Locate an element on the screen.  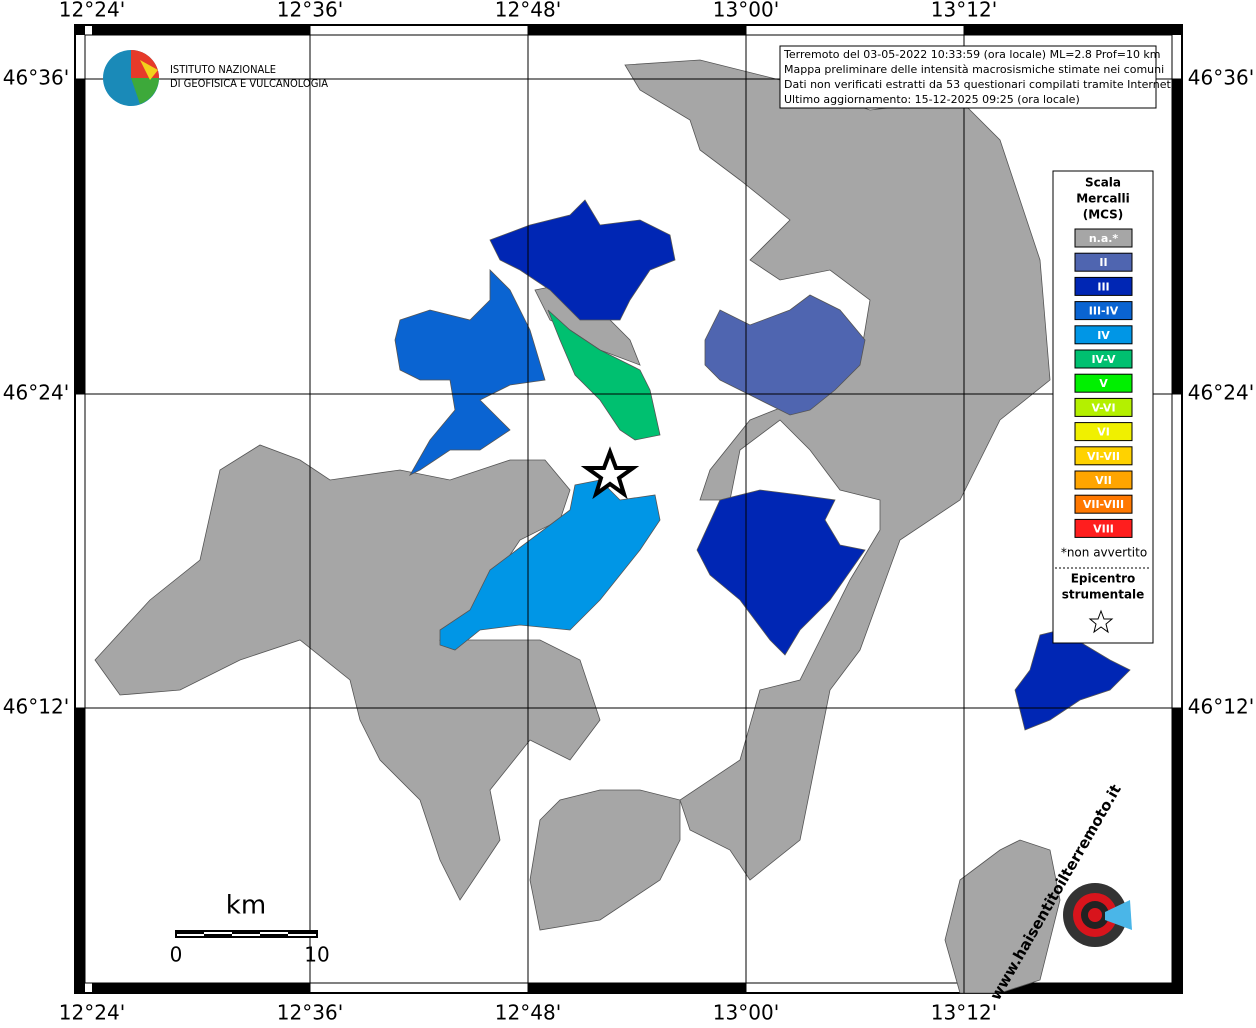
legend-note: *non avvertito is located at coordinates (1104, 553).